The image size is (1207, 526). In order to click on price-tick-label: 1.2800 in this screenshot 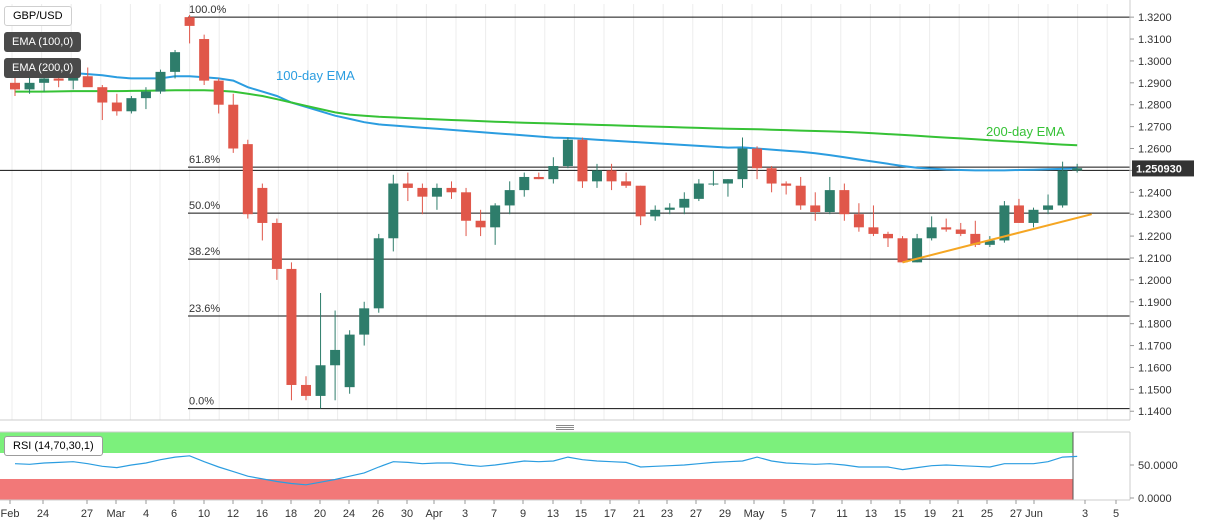, I will do `click(1155, 106)`.